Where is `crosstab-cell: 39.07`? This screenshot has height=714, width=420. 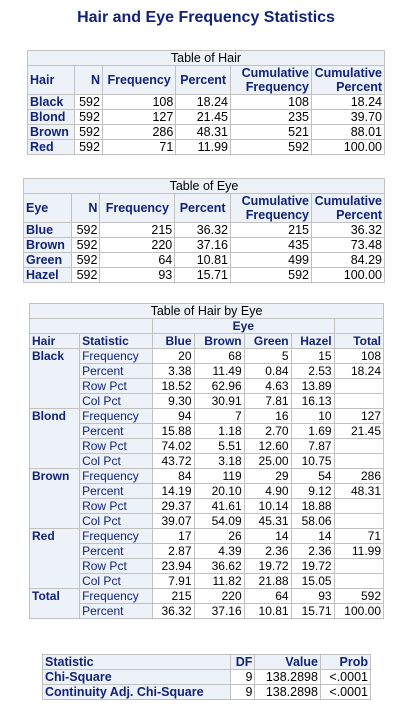 crosstab-cell: 39.07 is located at coordinates (173, 521).